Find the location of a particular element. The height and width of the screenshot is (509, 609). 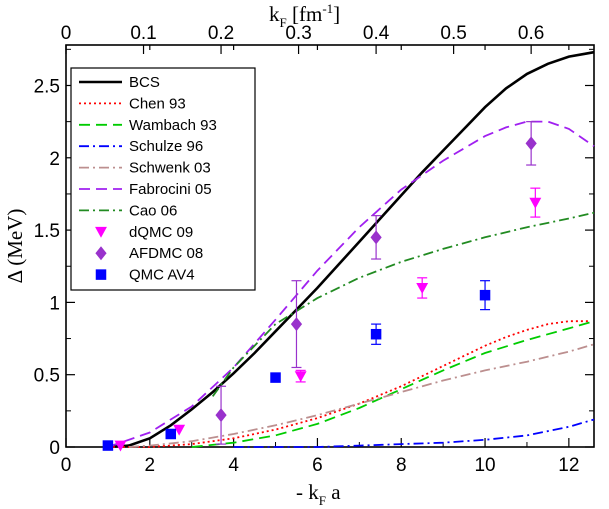

y-axis-title: Δ (MeV) is located at coordinates (15, 246).